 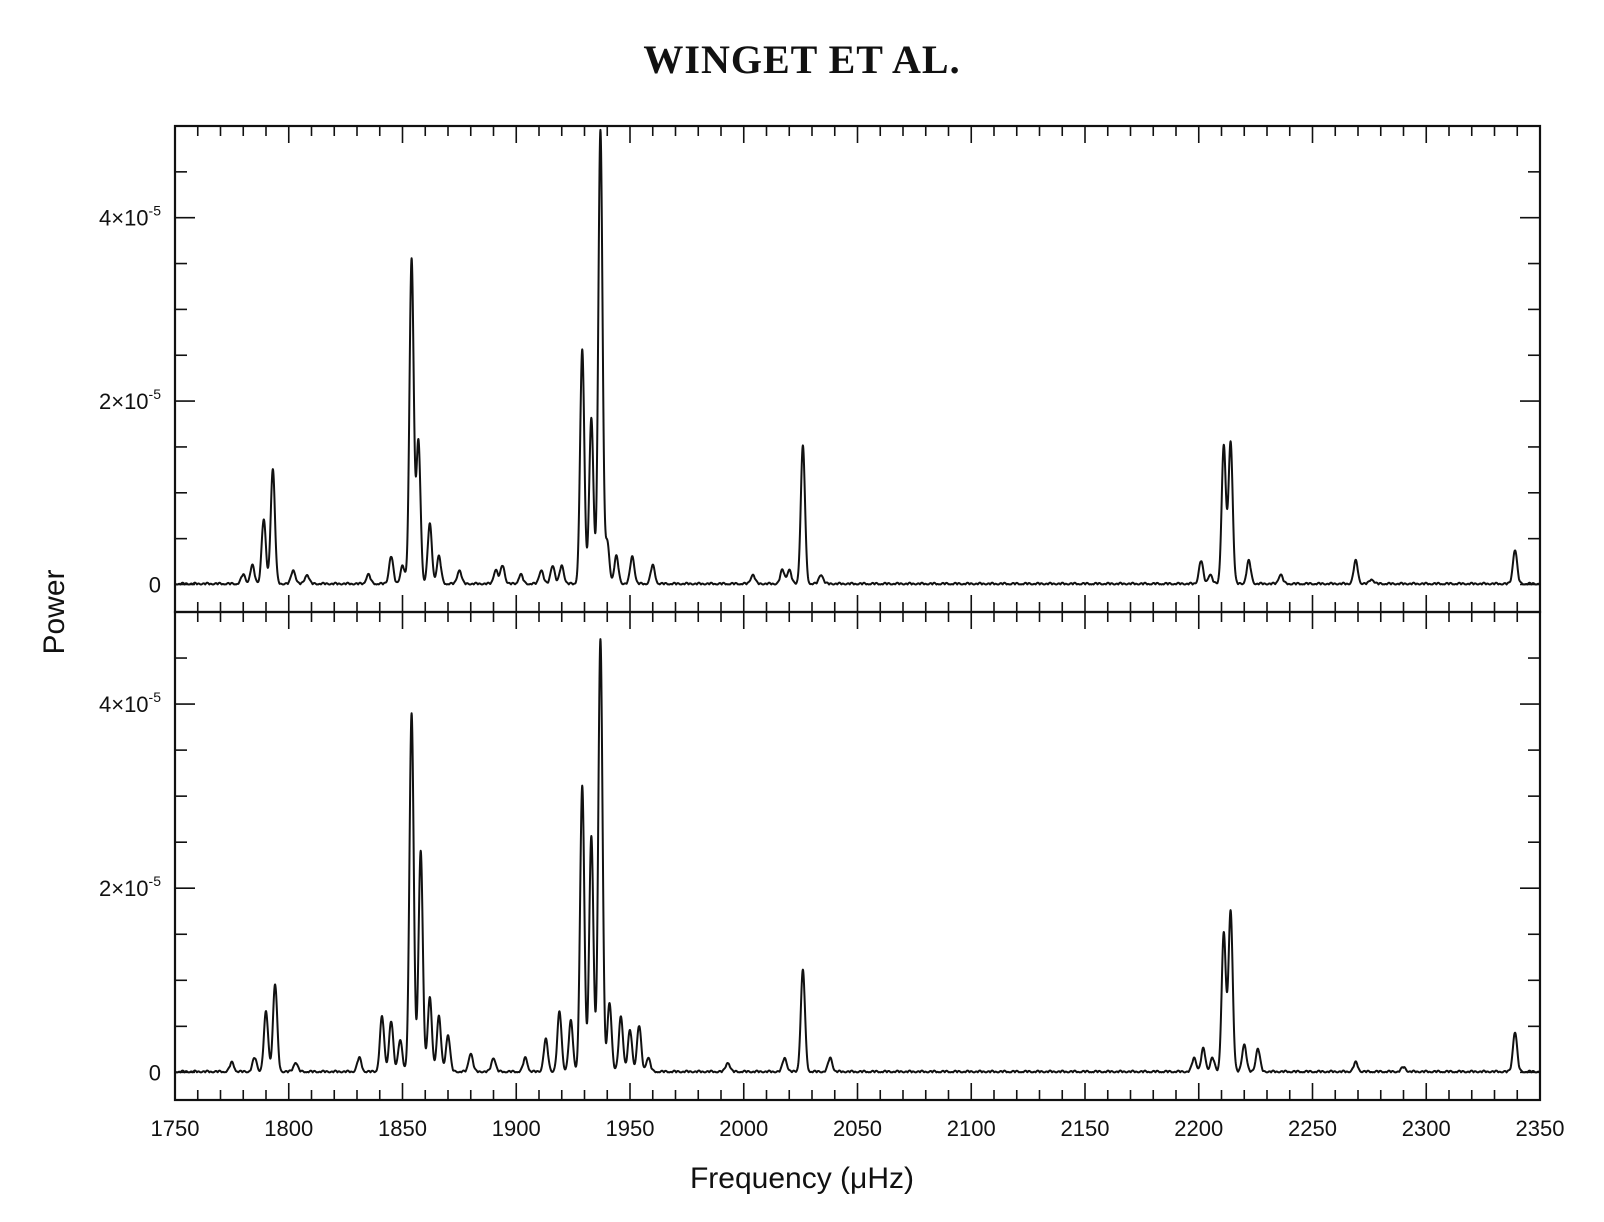 What do you see at coordinates (802, 59) in the screenshot?
I see `page-title: WINGET ET AL.` at bounding box center [802, 59].